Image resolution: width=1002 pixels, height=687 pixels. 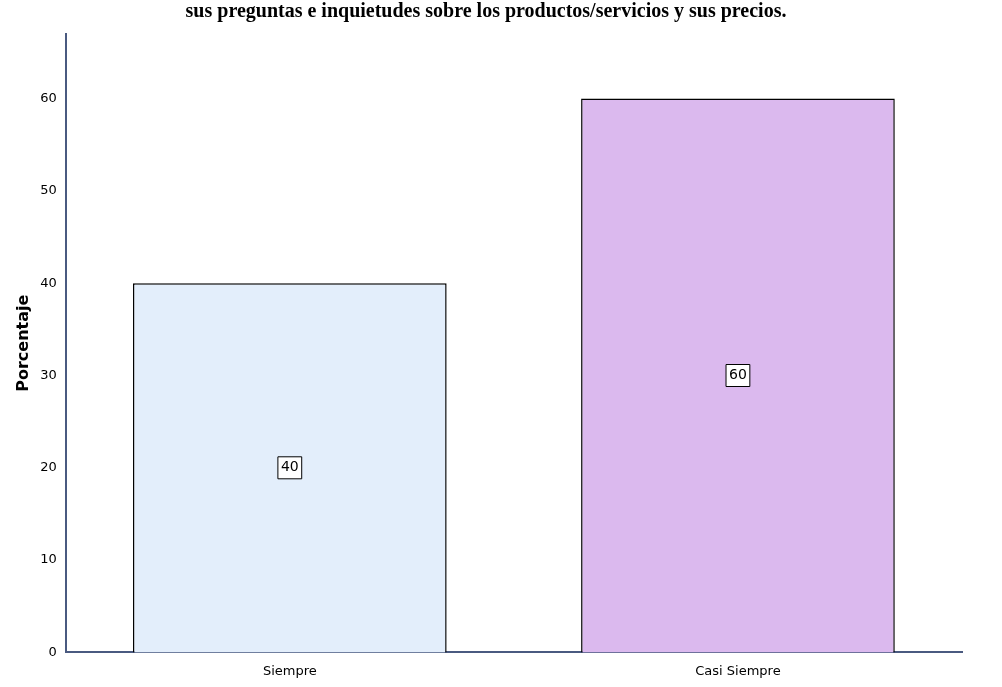 What do you see at coordinates (289, 466) in the screenshot?
I see `data-label: 40` at bounding box center [289, 466].